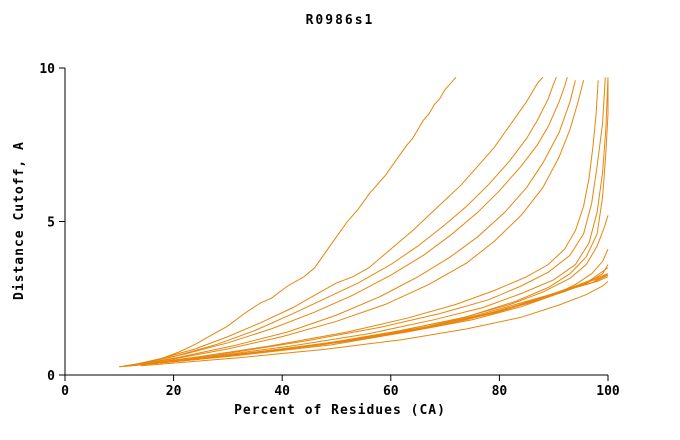 The image size is (680, 440). Describe the element at coordinates (374, 324) in the screenshot. I see `series-line` at that location.